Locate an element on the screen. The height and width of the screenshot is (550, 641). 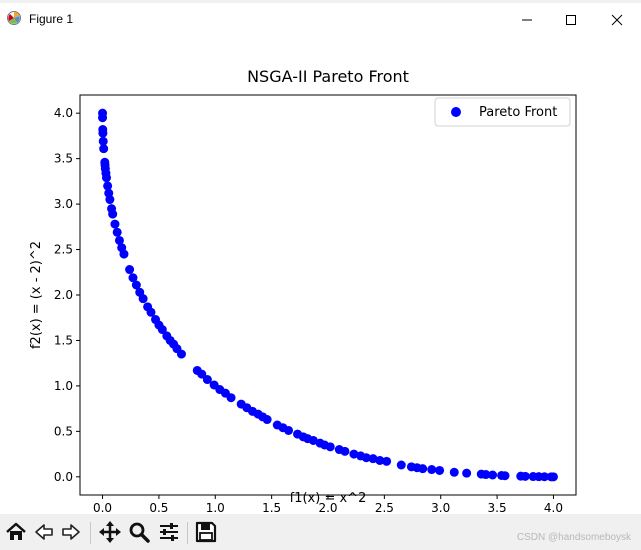
back-button is located at coordinates (44, 532).